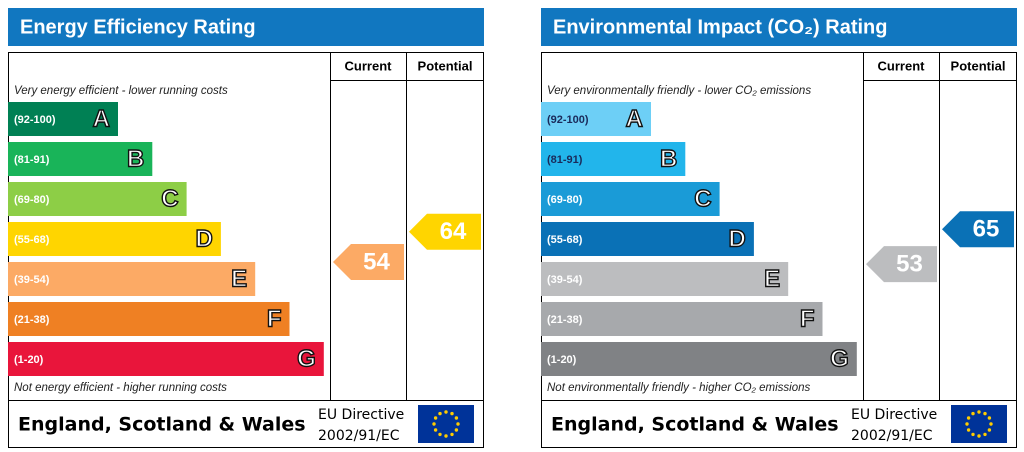 The width and height of the screenshot is (1024, 452). I want to click on potential-value: 65, so click(986, 229).